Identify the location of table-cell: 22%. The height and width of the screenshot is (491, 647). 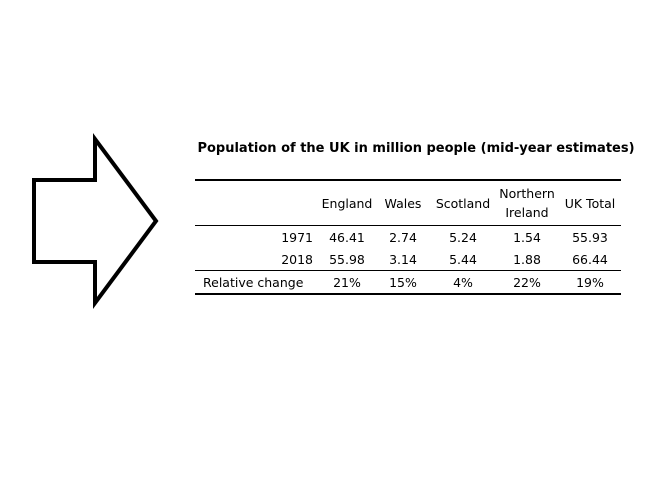
(527, 282).